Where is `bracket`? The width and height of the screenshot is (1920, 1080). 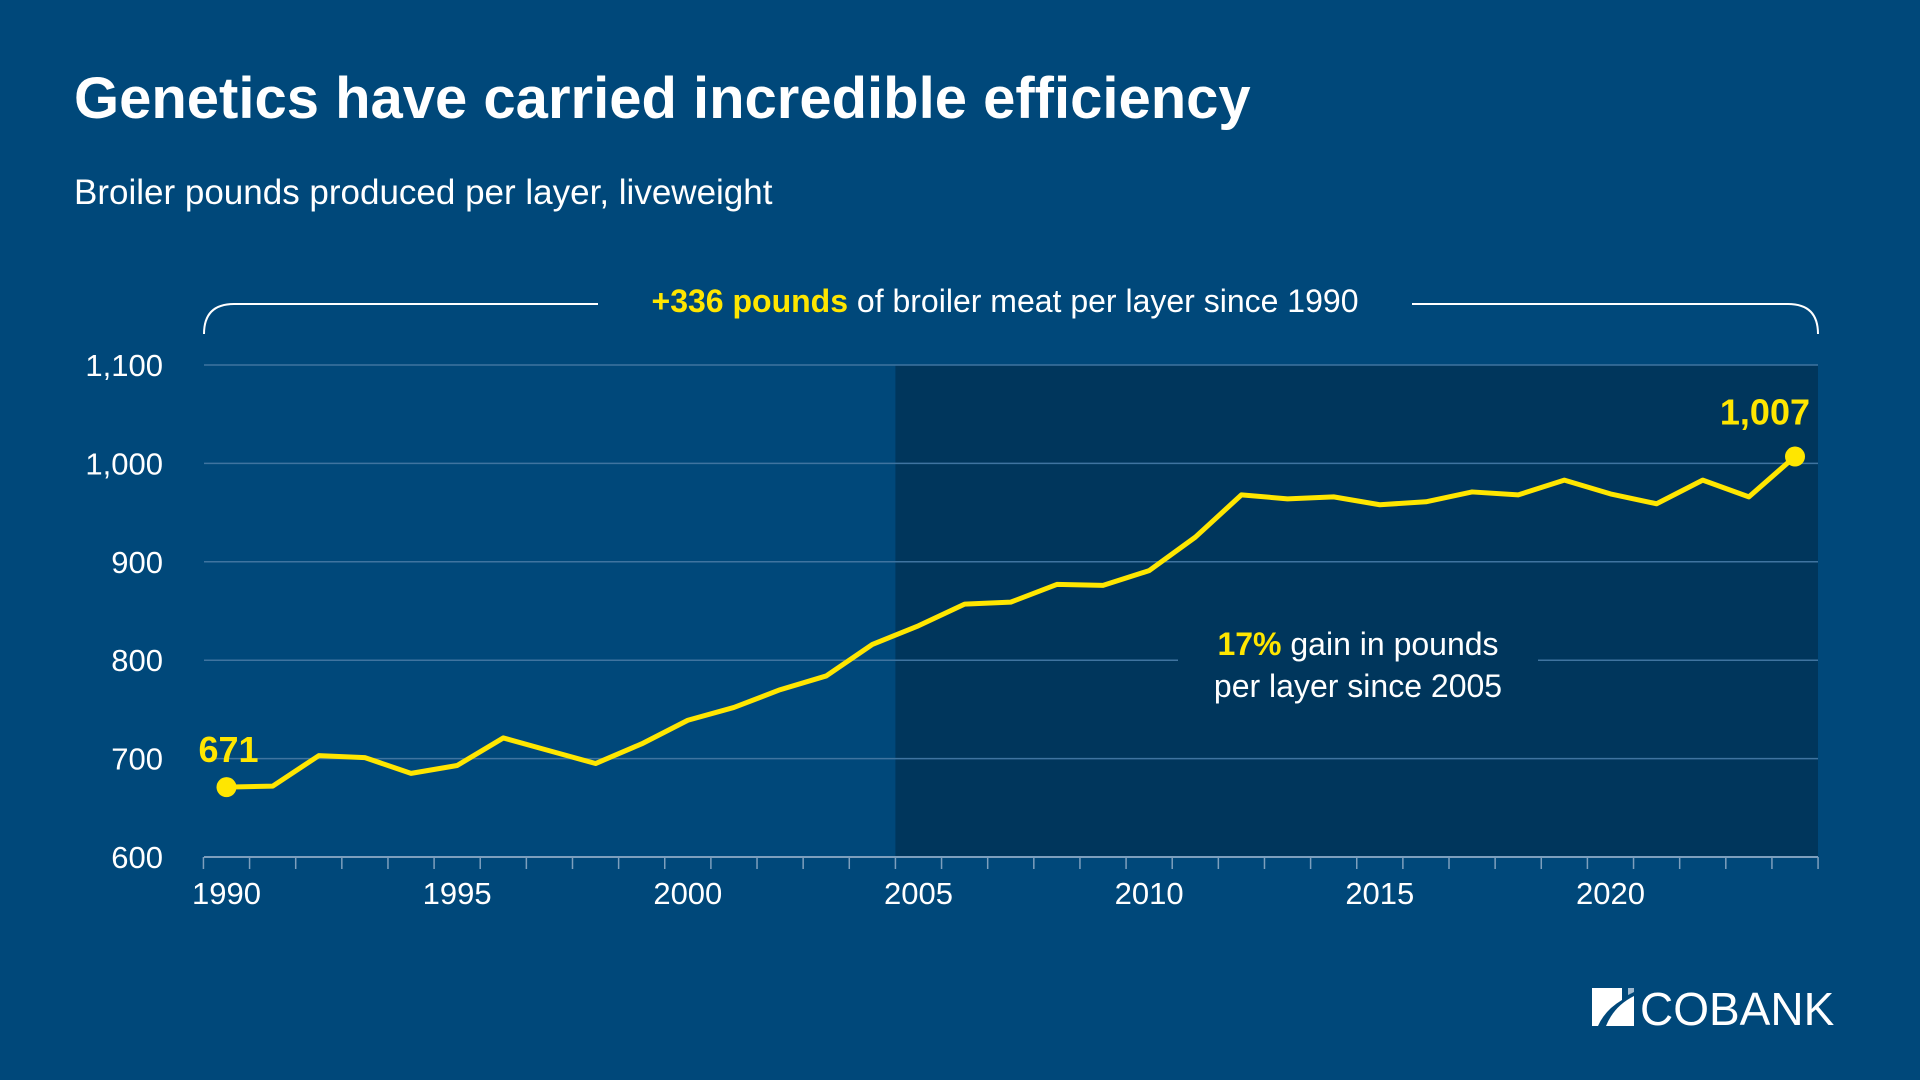 bracket is located at coordinates (1011, 319).